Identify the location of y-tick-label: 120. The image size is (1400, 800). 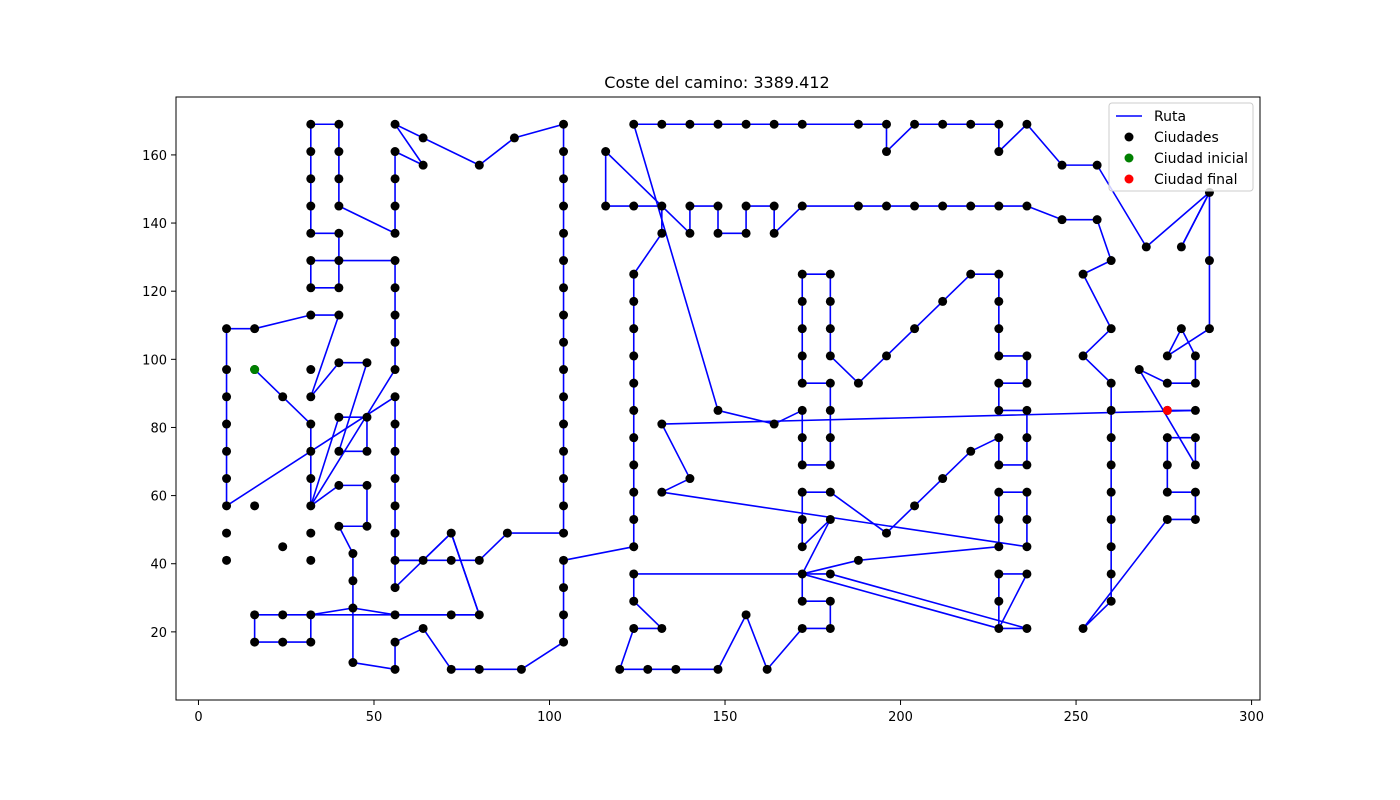
(154, 292).